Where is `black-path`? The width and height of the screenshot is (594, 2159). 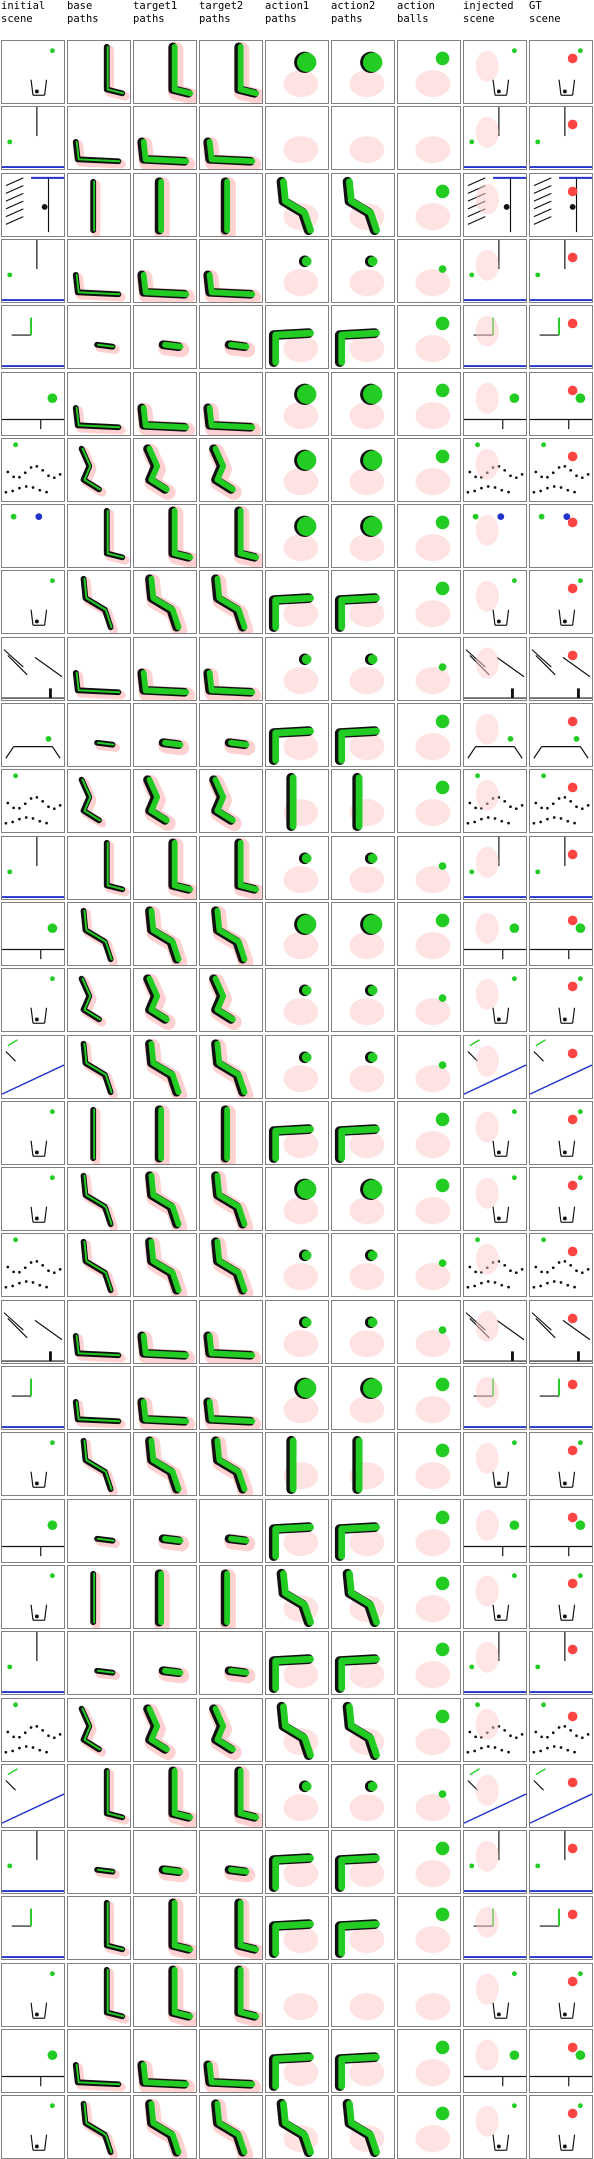 black-path is located at coordinates (114, 534).